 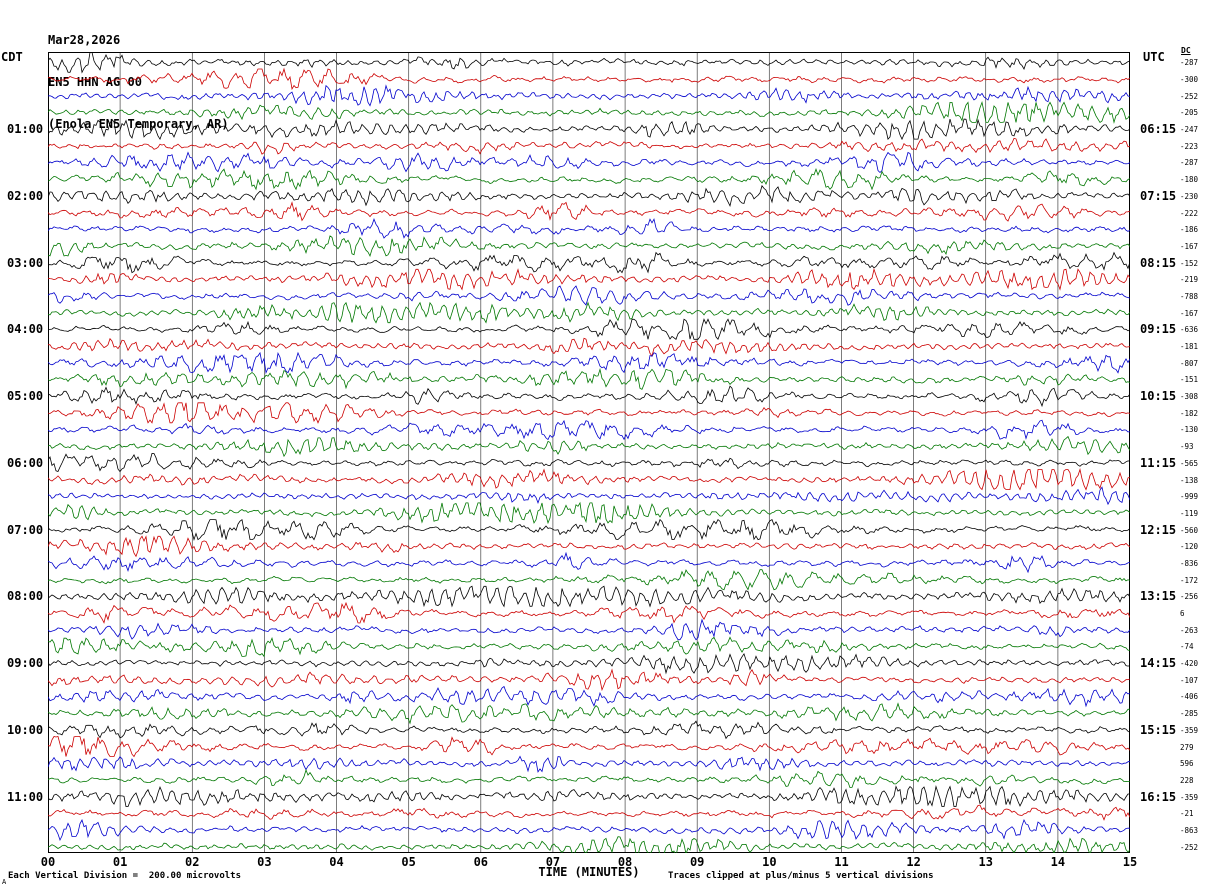 I want to click on dc-offset-value: -74, so click(x=1187, y=647).